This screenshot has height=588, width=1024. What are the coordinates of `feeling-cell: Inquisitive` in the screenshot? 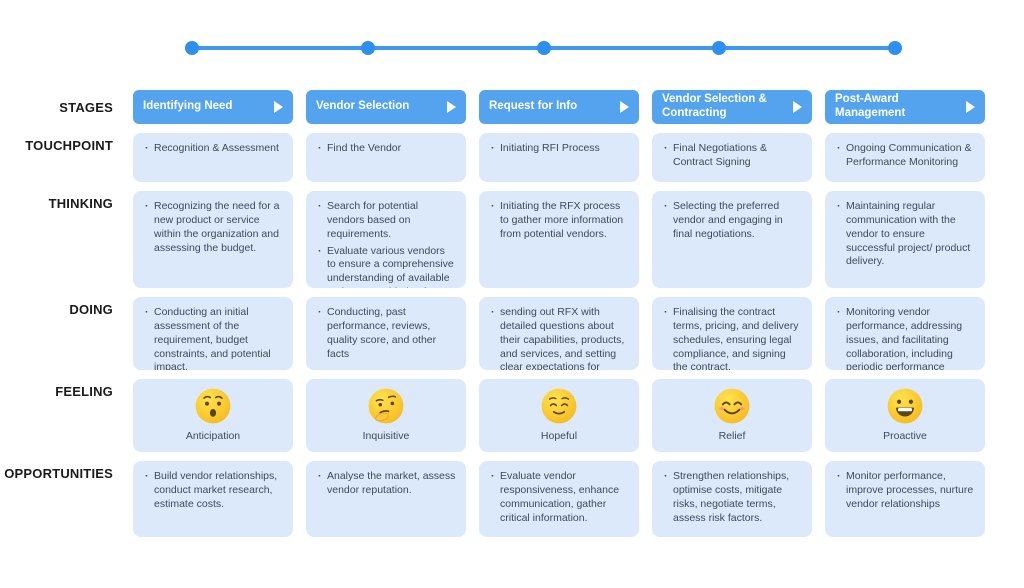 It's located at (386, 415).